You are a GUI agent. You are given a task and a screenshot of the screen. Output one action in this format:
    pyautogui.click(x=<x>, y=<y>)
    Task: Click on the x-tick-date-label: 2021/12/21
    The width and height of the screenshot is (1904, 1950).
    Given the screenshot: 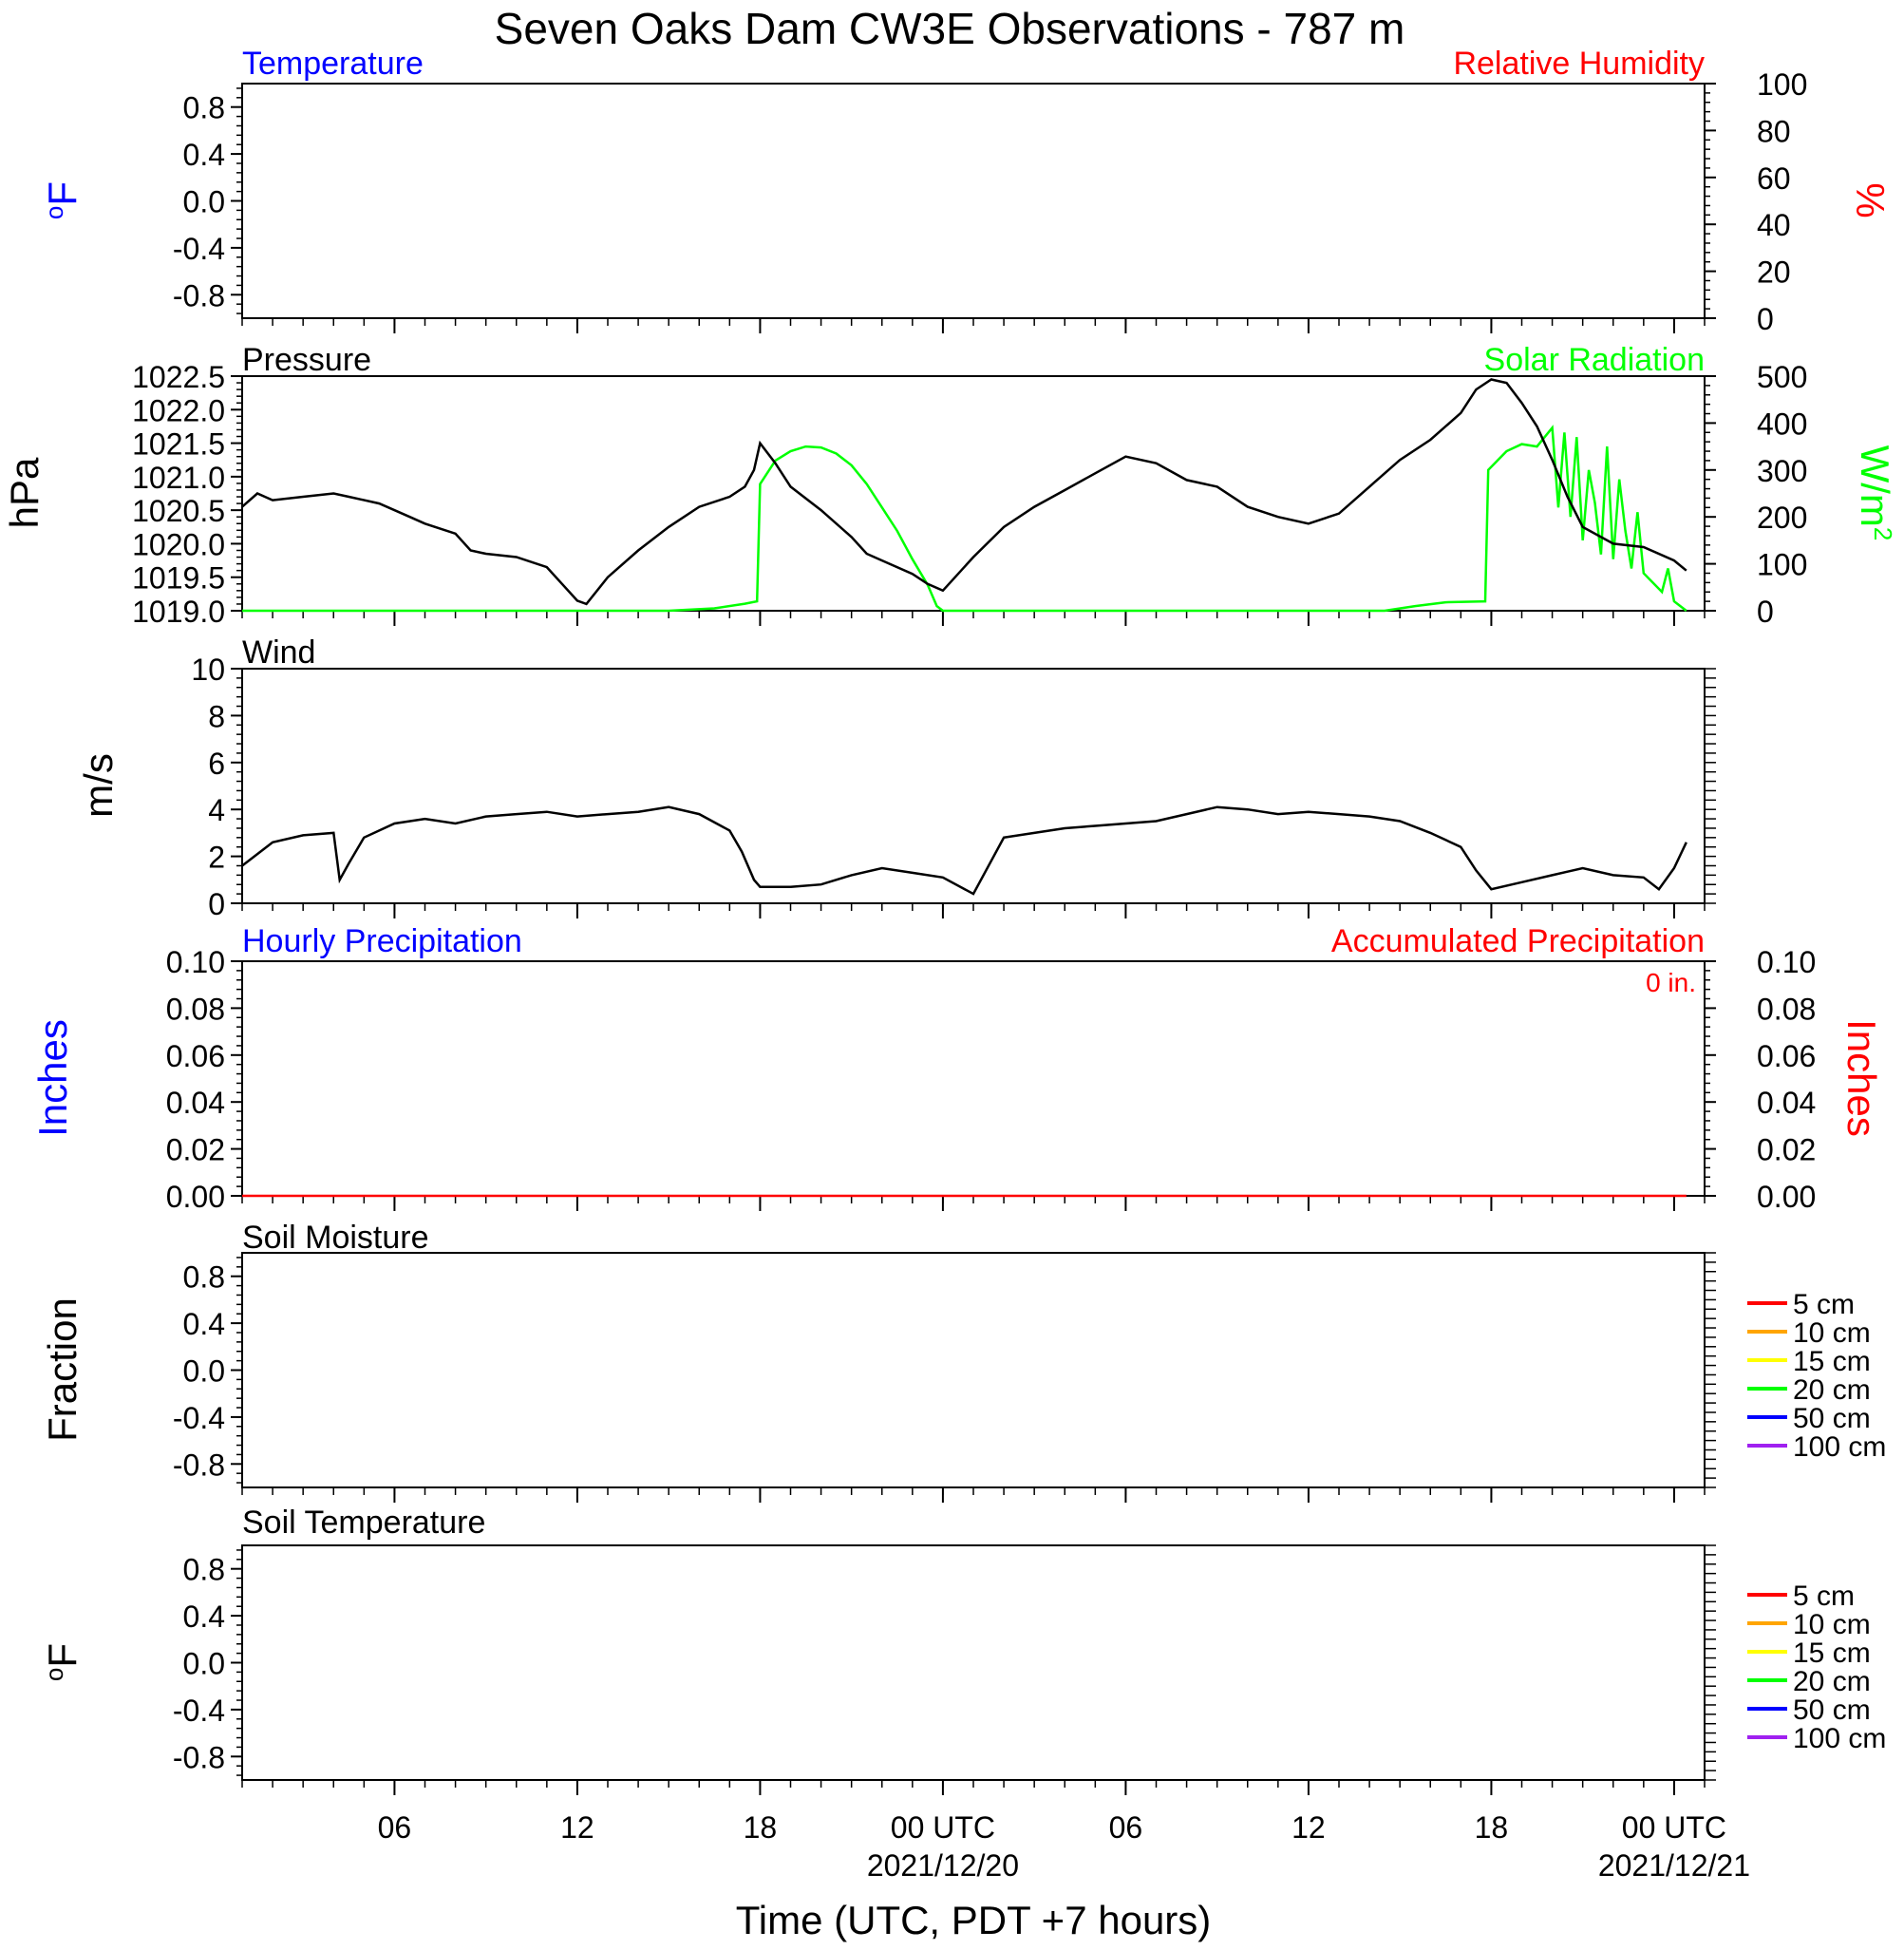 What is the action you would take?
    pyautogui.click(x=1674, y=1865)
    